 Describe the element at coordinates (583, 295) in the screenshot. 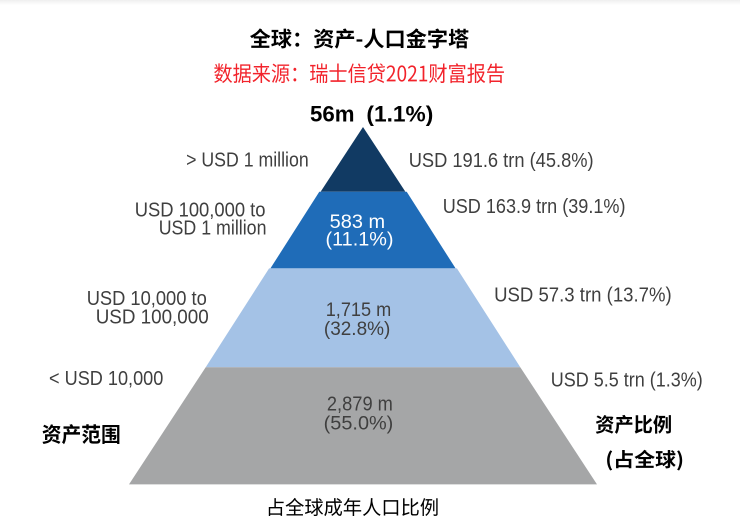

I see `svg-text: USD 57.3 trn (13.7%)` at that location.